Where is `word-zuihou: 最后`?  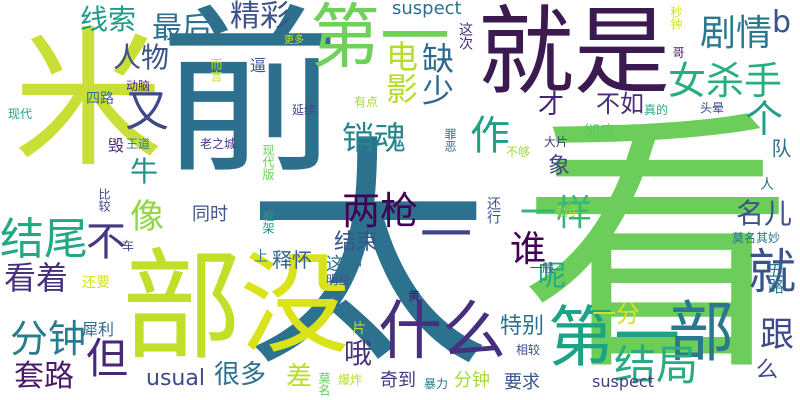 word-zuihou: 最后 is located at coordinates (182, 28).